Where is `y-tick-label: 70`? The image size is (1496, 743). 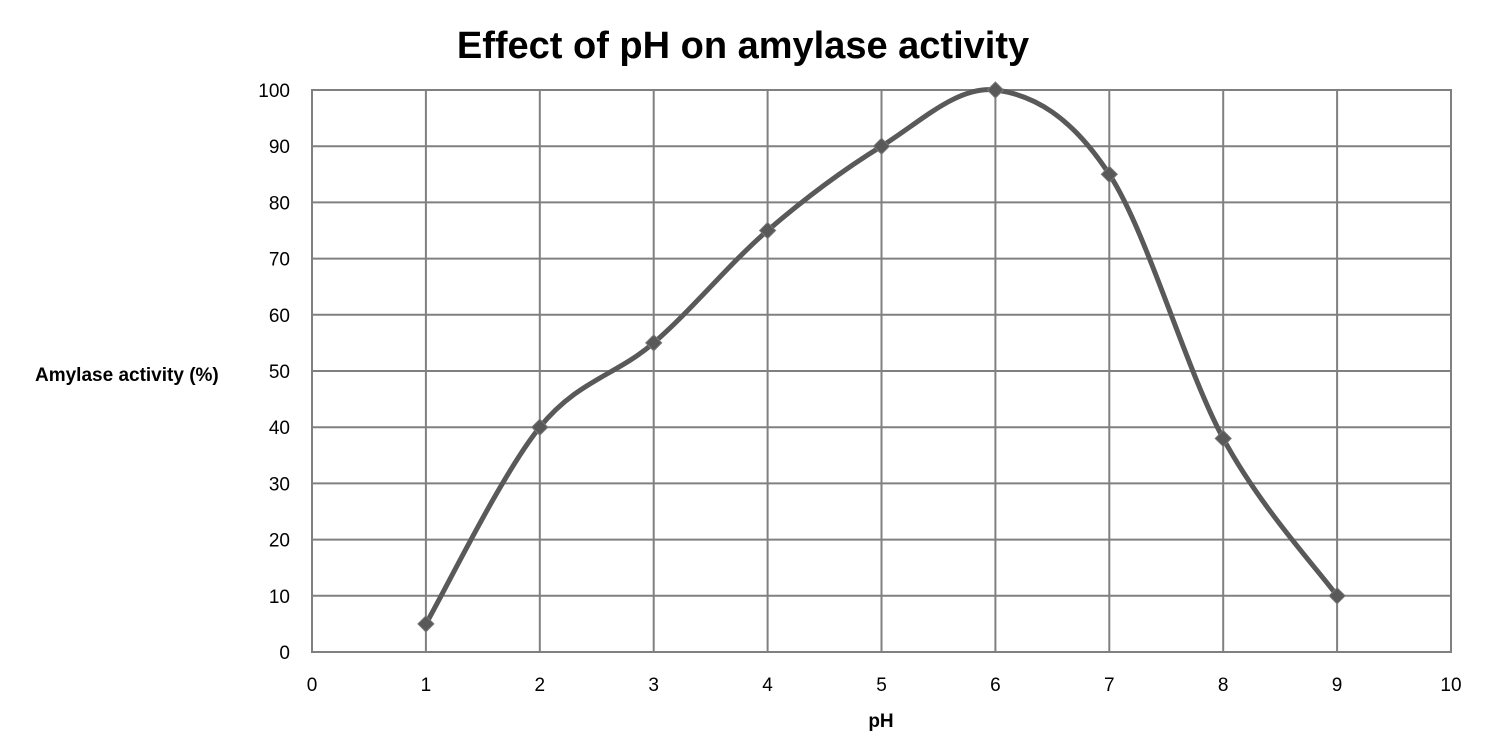
y-tick-label: 70 is located at coordinates (279, 260).